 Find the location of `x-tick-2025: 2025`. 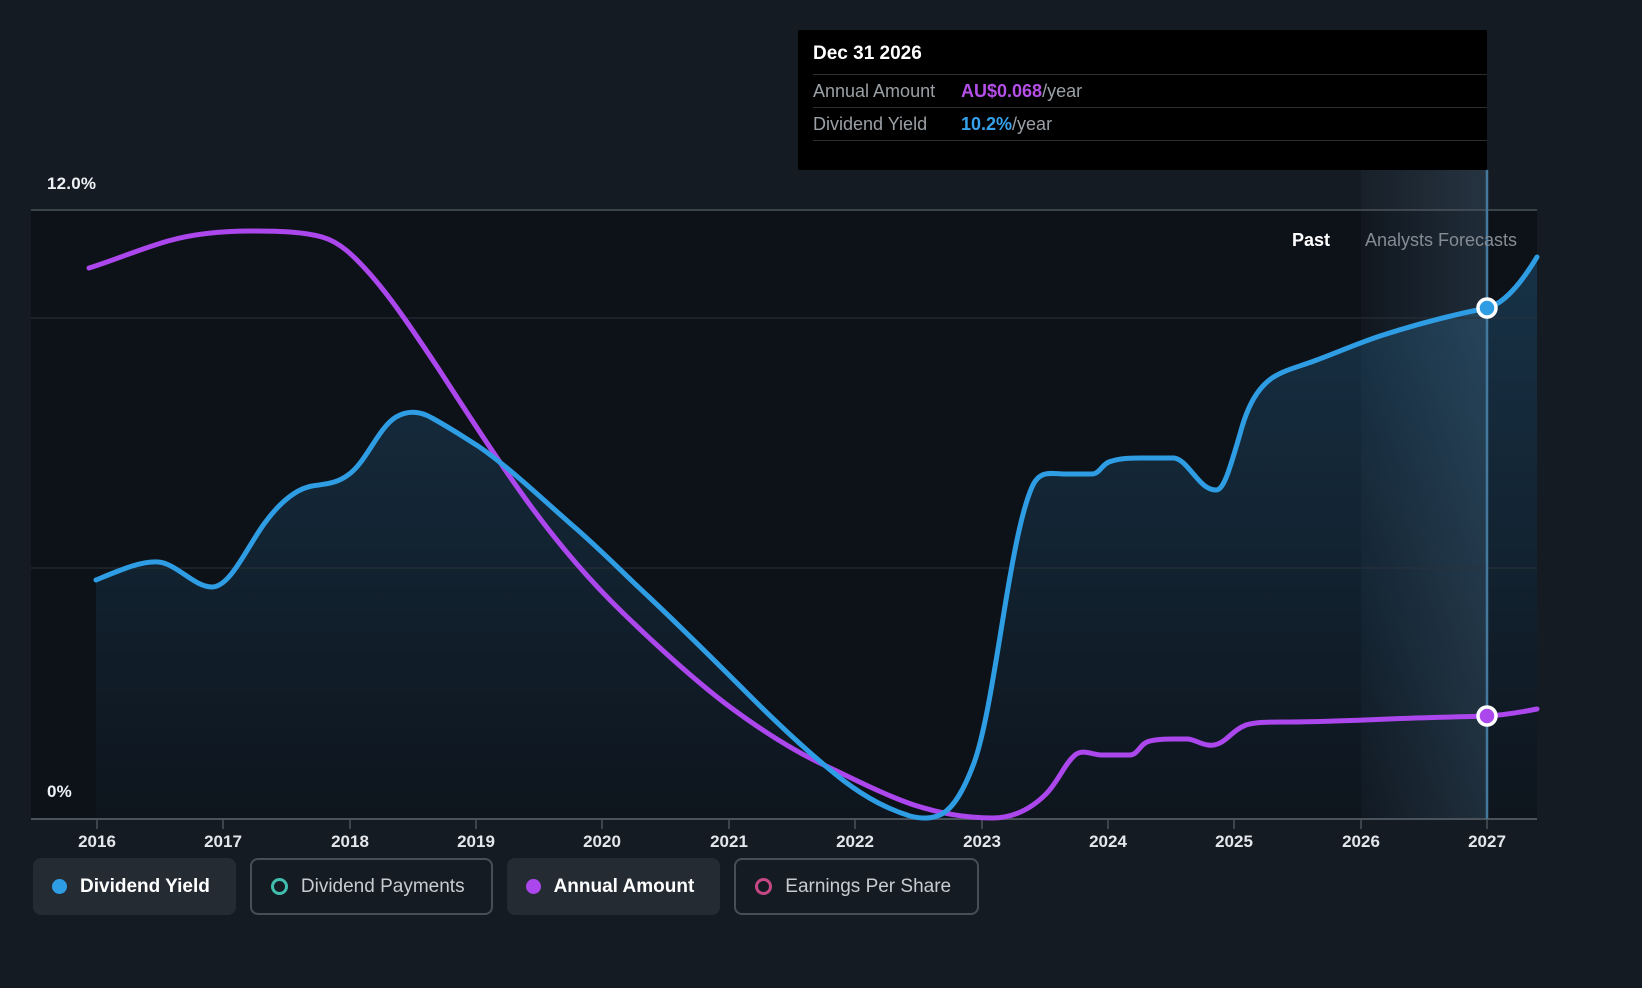

x-tick-2025: 2025 is located at coordinates (1234, 841).